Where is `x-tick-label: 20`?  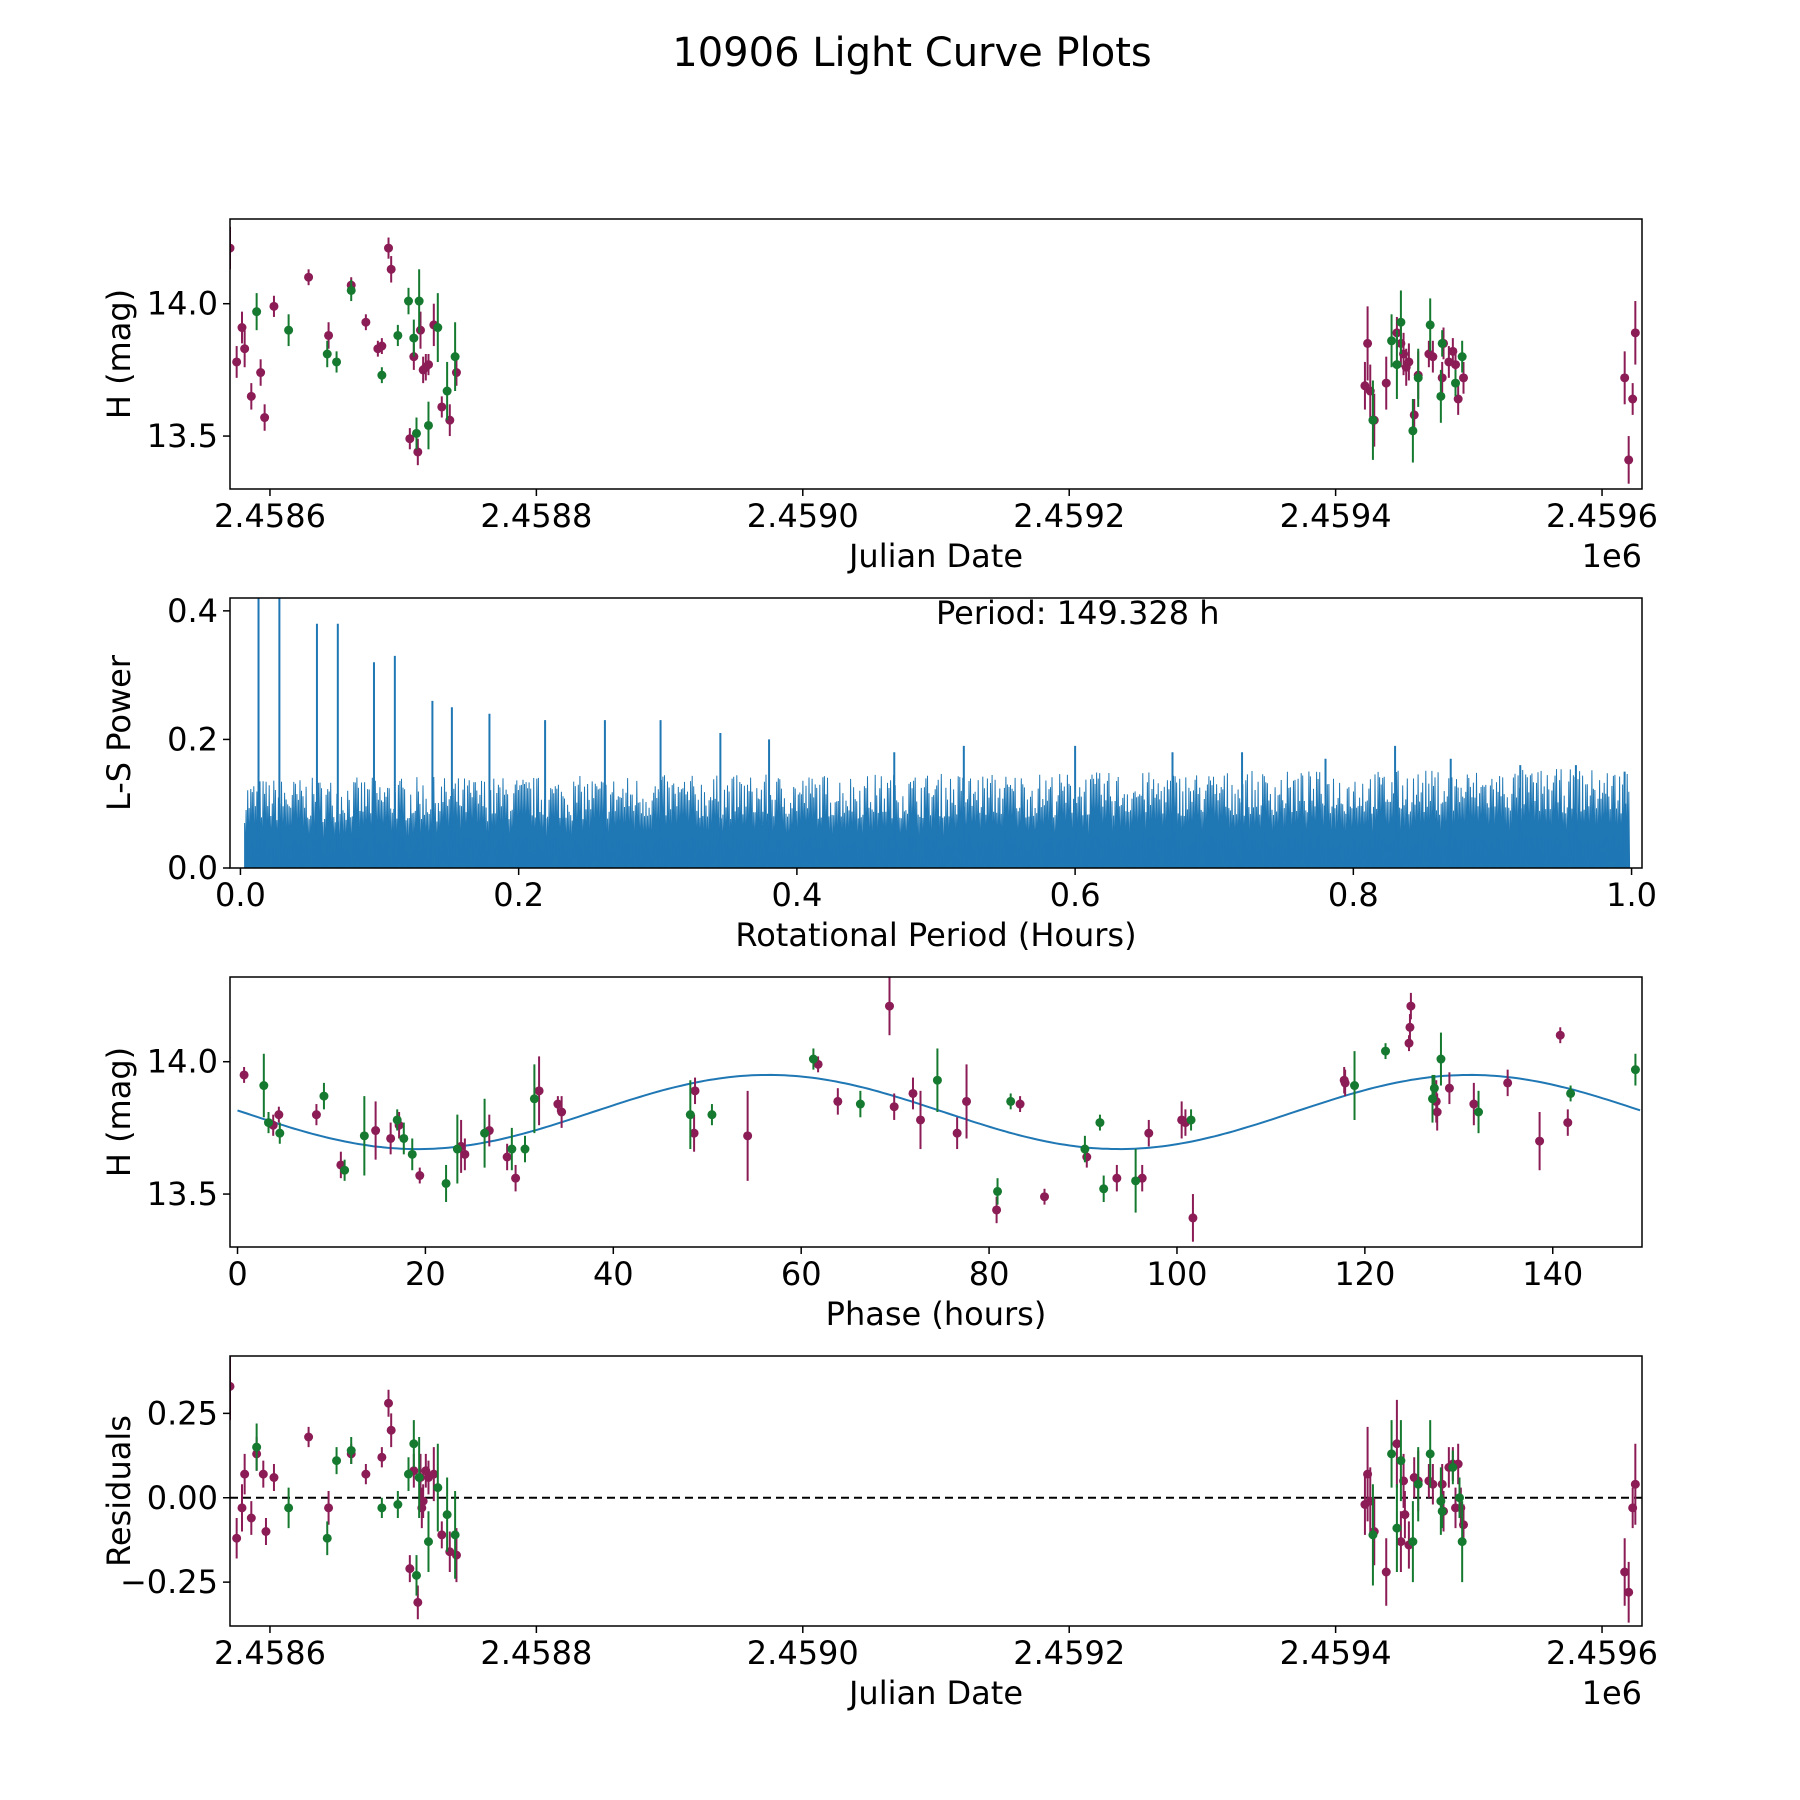 x-tick-label: 20 is located at coordinates (425, 1274).